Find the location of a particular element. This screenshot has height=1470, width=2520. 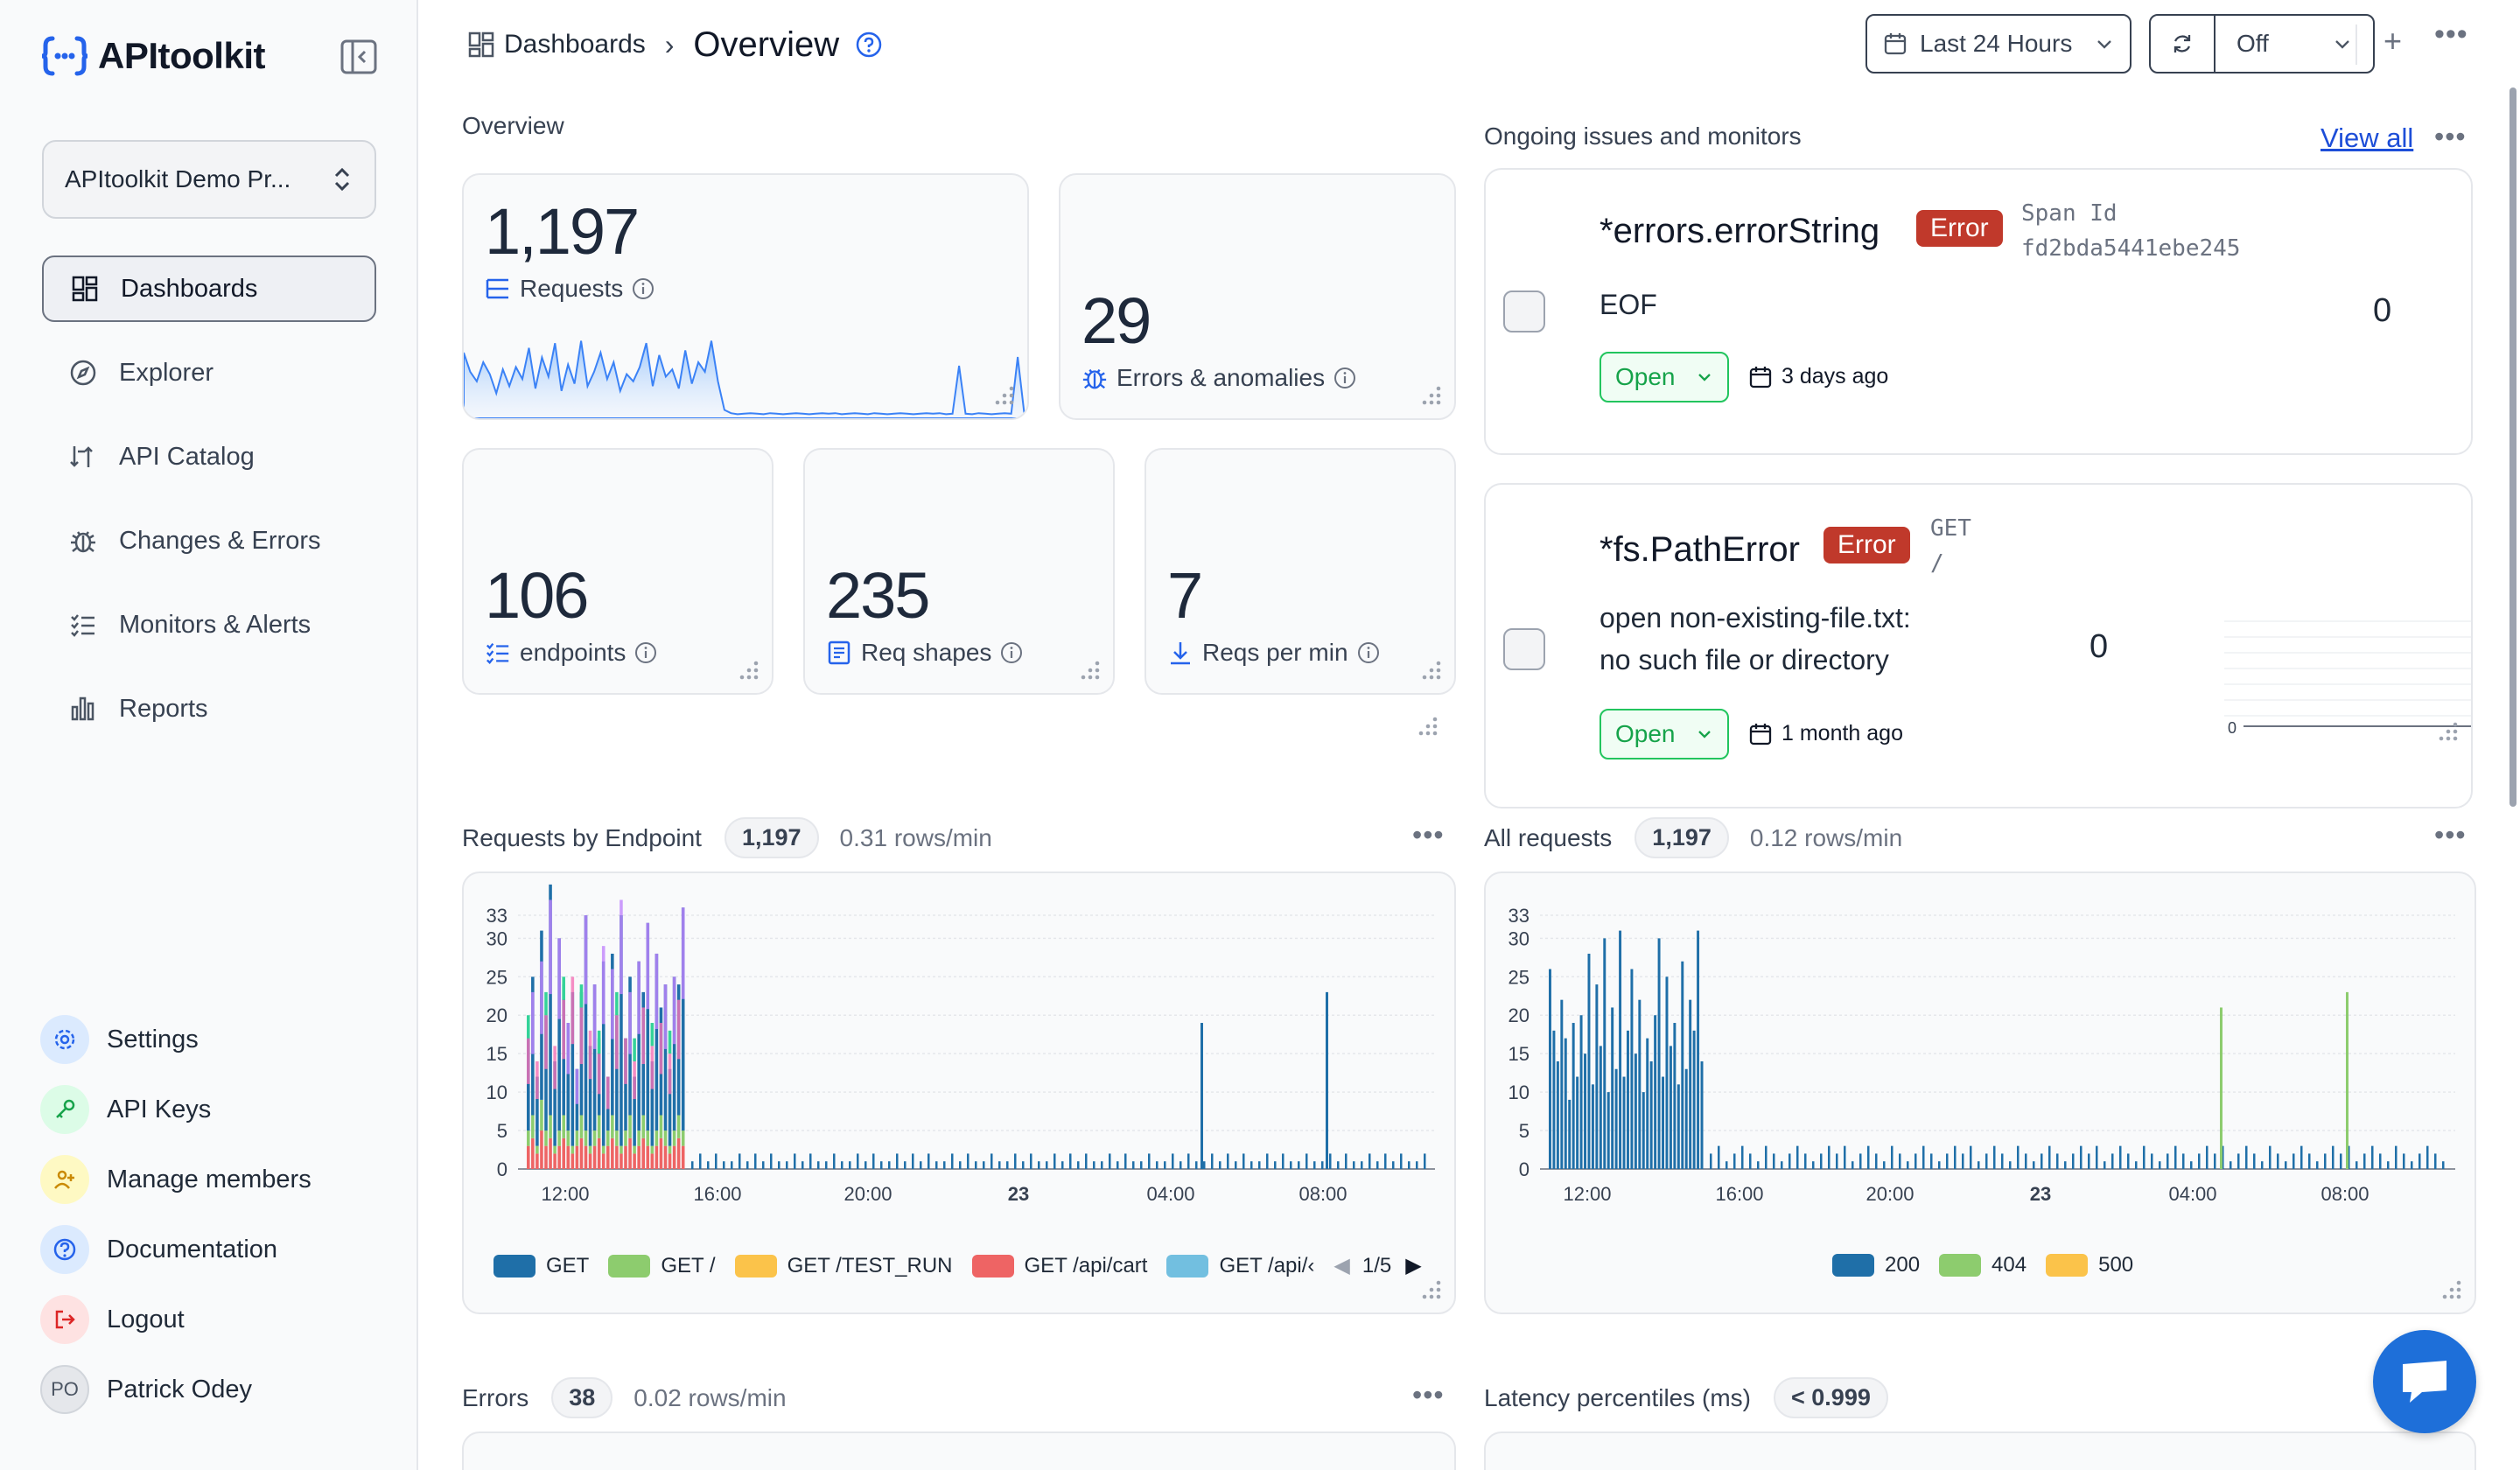

issues-title: Ongoing issues and monitors is located at coordinates (1643, 136).